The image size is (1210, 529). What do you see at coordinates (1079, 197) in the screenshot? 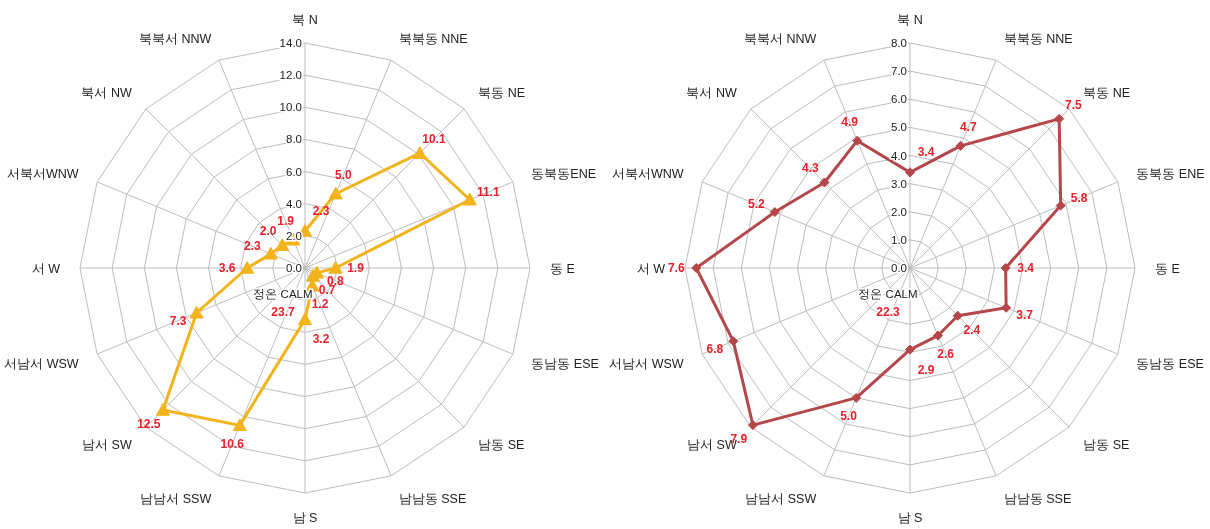
I see `text: 5.8` at bounding box center [1079, 197].